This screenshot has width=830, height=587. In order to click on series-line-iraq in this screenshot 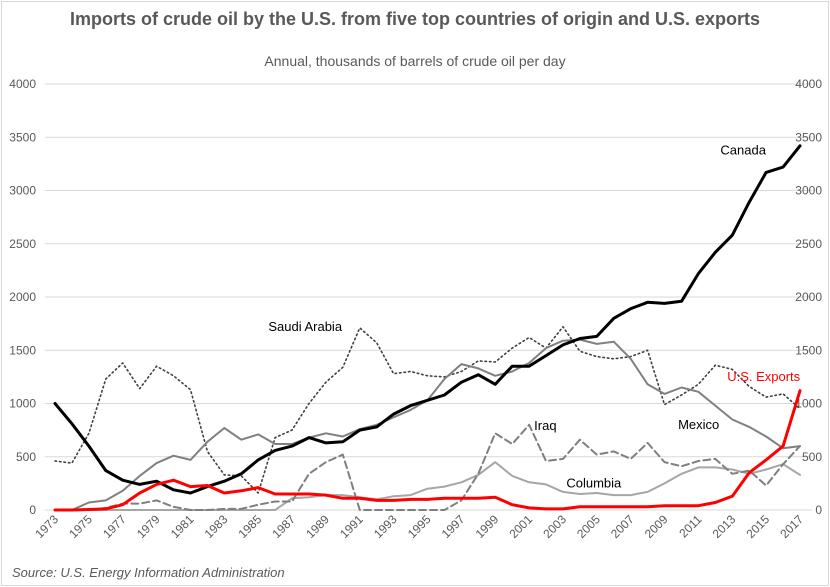, I will do `click(427, 467)`.